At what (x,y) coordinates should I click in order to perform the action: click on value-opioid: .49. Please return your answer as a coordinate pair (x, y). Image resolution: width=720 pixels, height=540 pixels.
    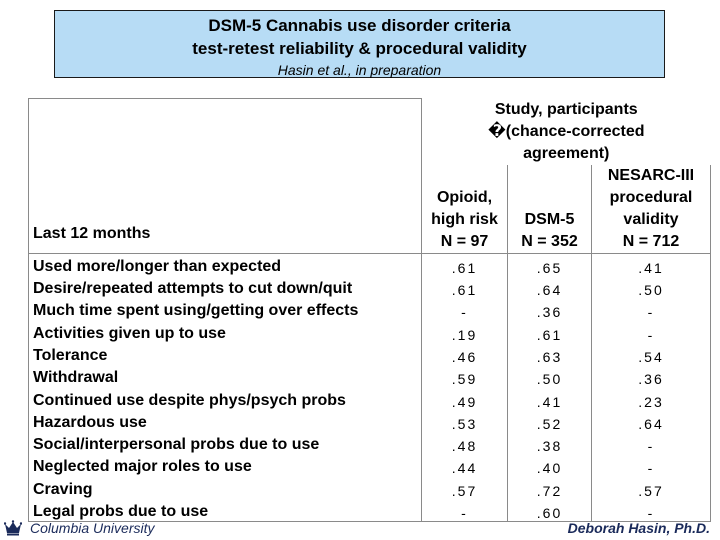
    Looking at the image, I should click on (464, 398).